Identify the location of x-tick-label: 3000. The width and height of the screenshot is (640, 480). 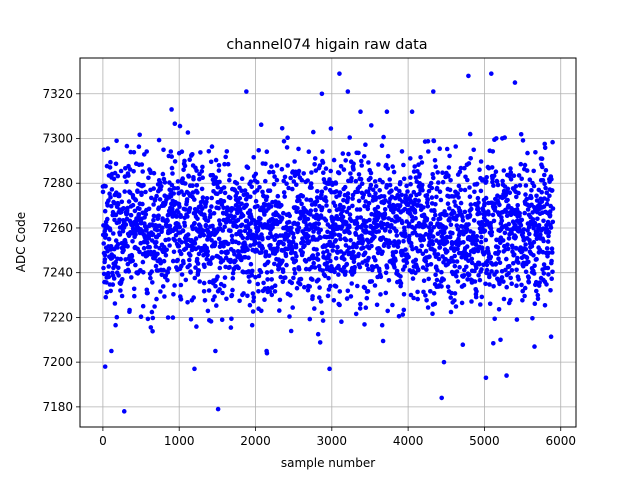
(332, 441).